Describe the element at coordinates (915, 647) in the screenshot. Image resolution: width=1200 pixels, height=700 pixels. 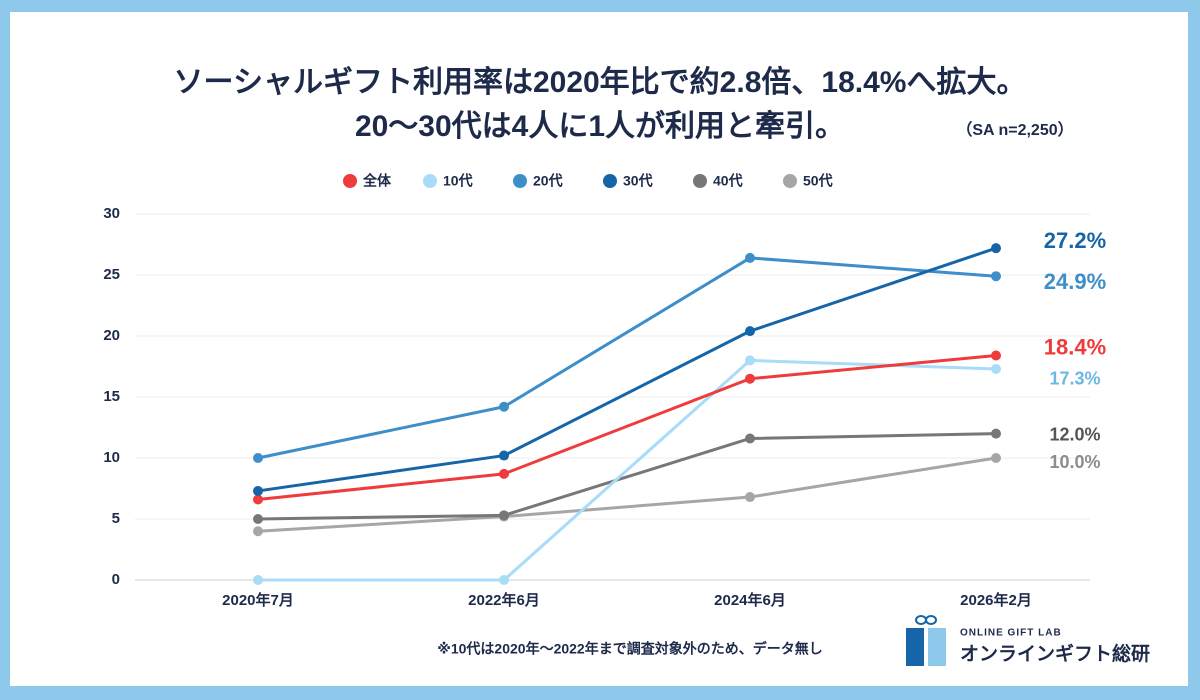
I see `logo-box-left` at that location.